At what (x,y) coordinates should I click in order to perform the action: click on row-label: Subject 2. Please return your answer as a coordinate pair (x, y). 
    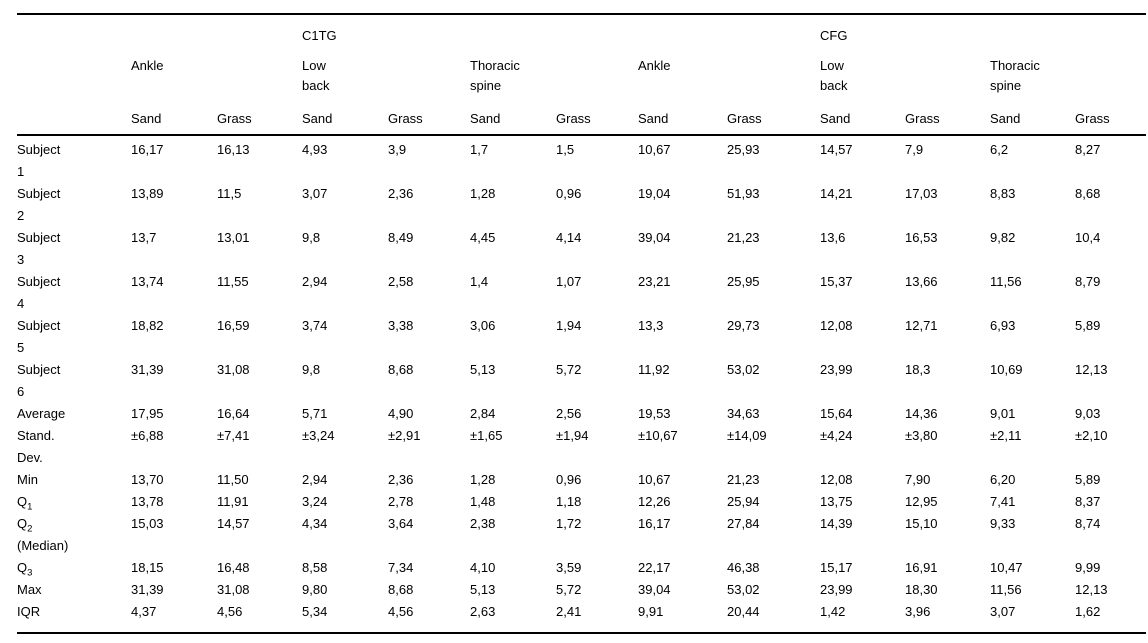
    Looking at the image, I should click on (39, 204).